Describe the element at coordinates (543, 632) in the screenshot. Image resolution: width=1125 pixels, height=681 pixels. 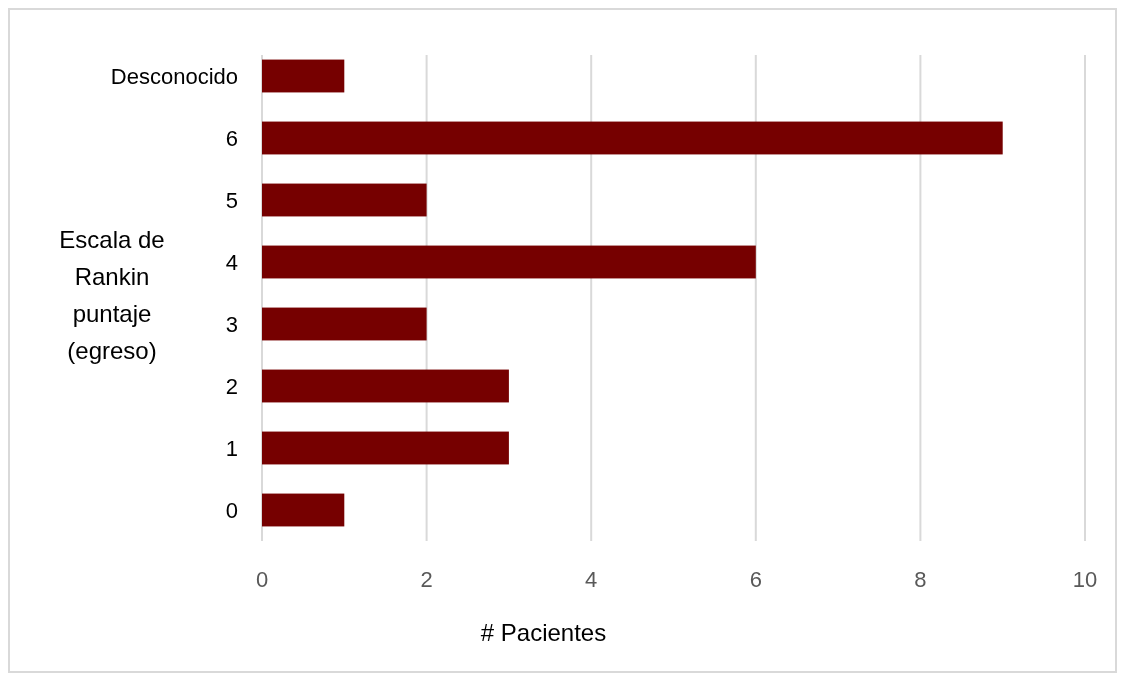
I see `x-axis-title: # Pacientes` at that location.